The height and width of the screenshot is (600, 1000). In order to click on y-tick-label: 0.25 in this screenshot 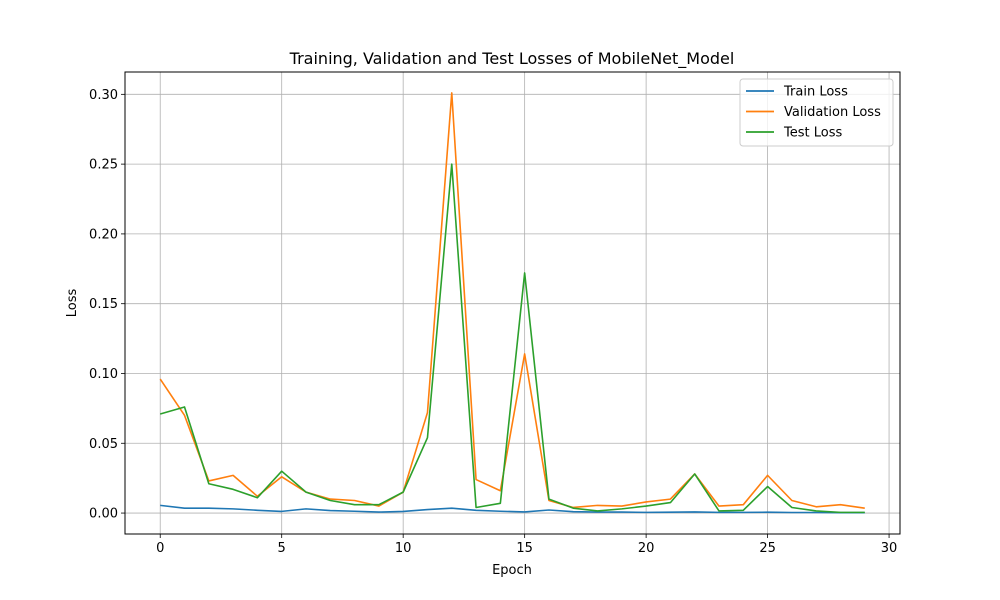, I will do `click(103, 165)`.